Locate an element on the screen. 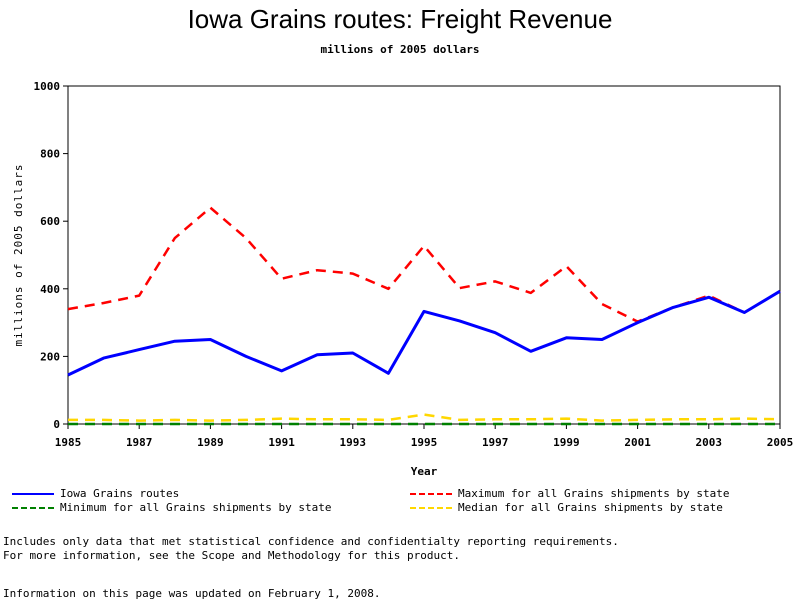  y-tick-label: 400 is located at coordinates (50, 289).